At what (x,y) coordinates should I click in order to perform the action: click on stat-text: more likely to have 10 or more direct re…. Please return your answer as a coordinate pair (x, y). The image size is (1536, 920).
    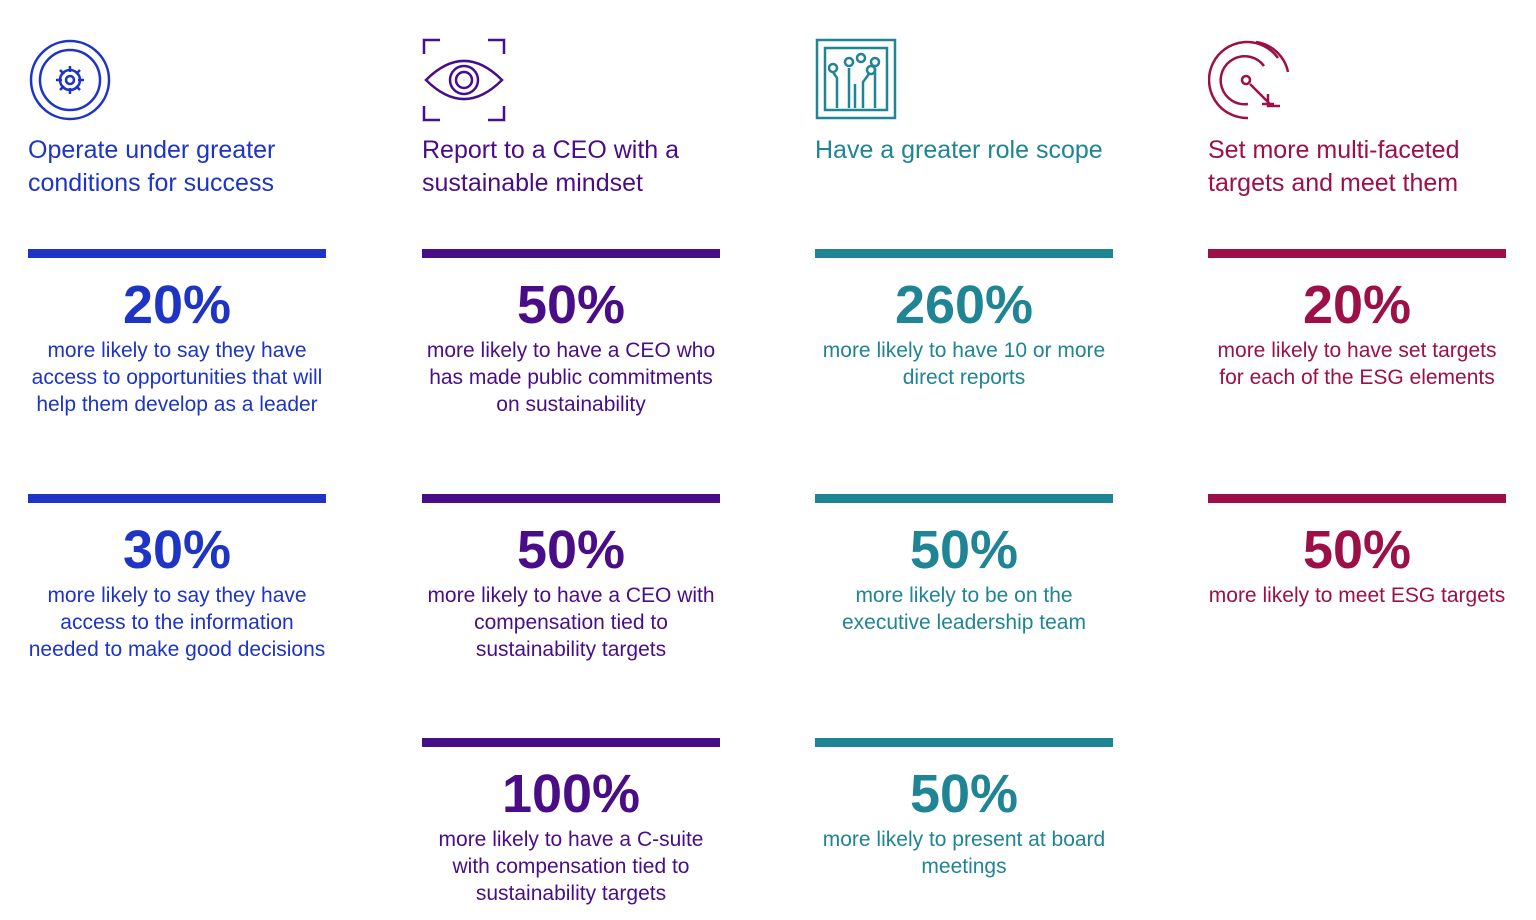
    Looking at the image, I should click on (964, 364).